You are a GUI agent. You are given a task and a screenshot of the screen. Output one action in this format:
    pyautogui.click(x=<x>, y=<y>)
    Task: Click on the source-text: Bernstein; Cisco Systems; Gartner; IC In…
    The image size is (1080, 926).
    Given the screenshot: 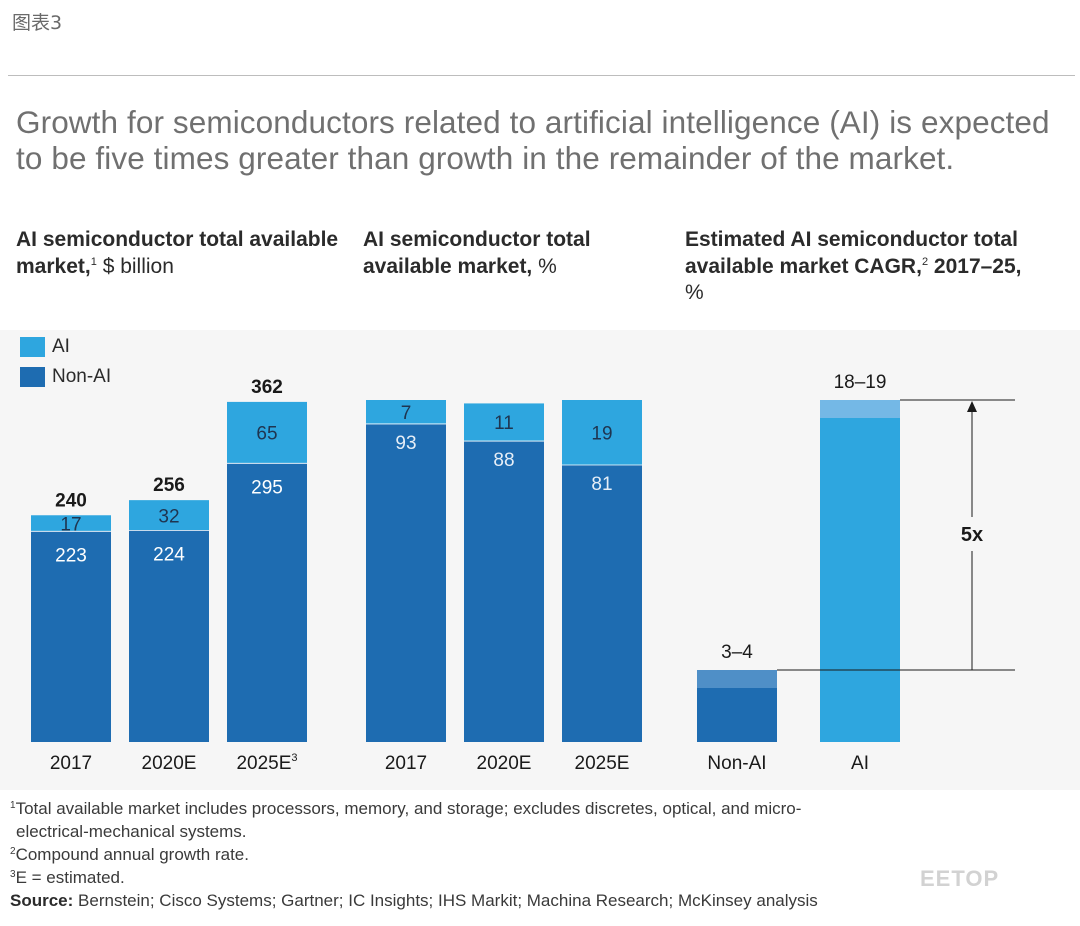 What is the action you would take?
    pyautogui.click(x=448, y=900)
    